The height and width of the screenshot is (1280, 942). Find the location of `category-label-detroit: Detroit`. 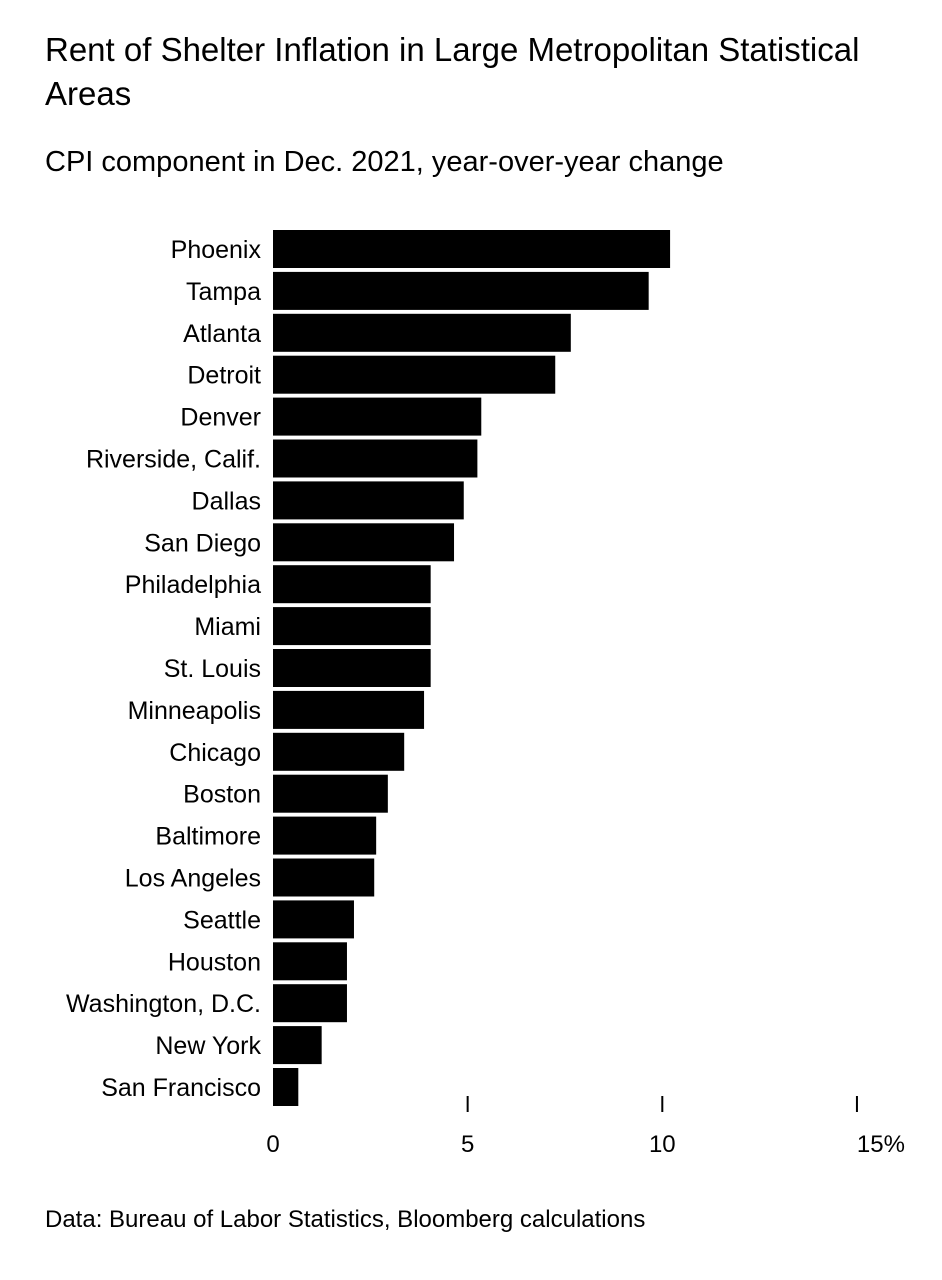

category-label-detroit: Detroit is located at coordinates (224, 376).